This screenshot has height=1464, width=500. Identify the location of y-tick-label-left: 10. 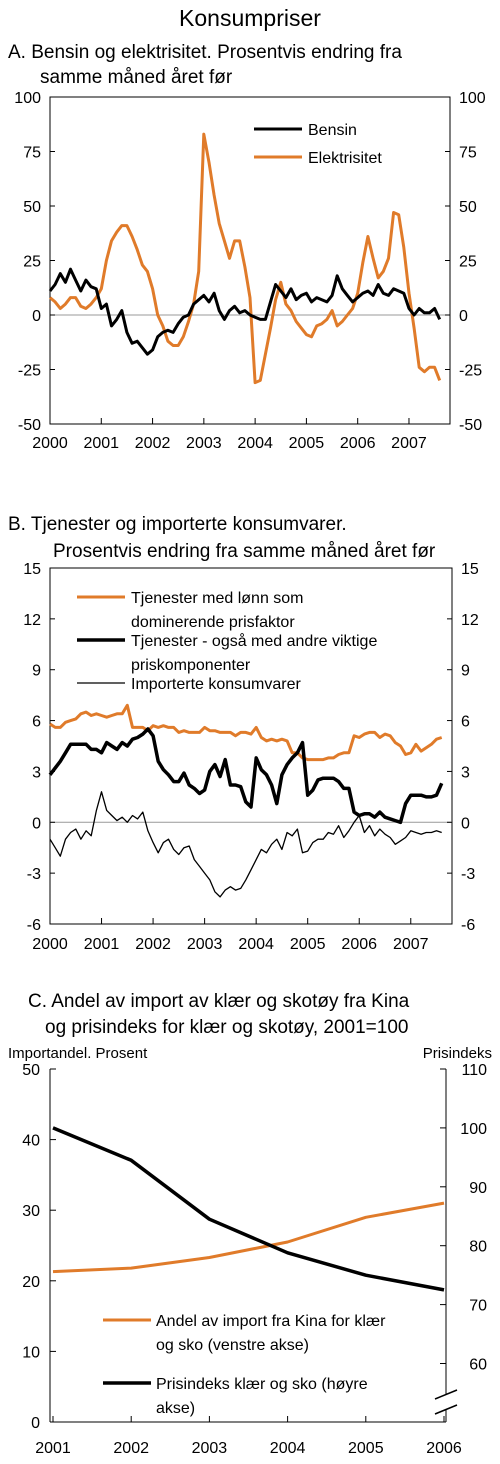
(31, 1352).